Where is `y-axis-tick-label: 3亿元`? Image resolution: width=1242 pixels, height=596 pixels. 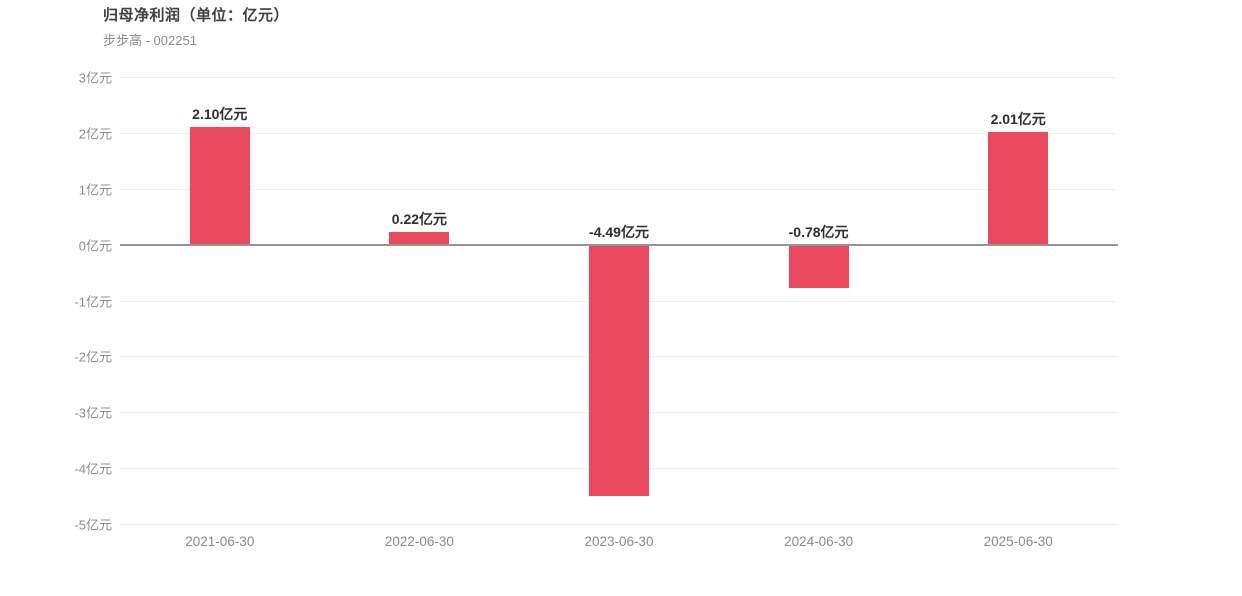 y-axis-tick-label: 3亿元 is located at coordinates (95, 78).